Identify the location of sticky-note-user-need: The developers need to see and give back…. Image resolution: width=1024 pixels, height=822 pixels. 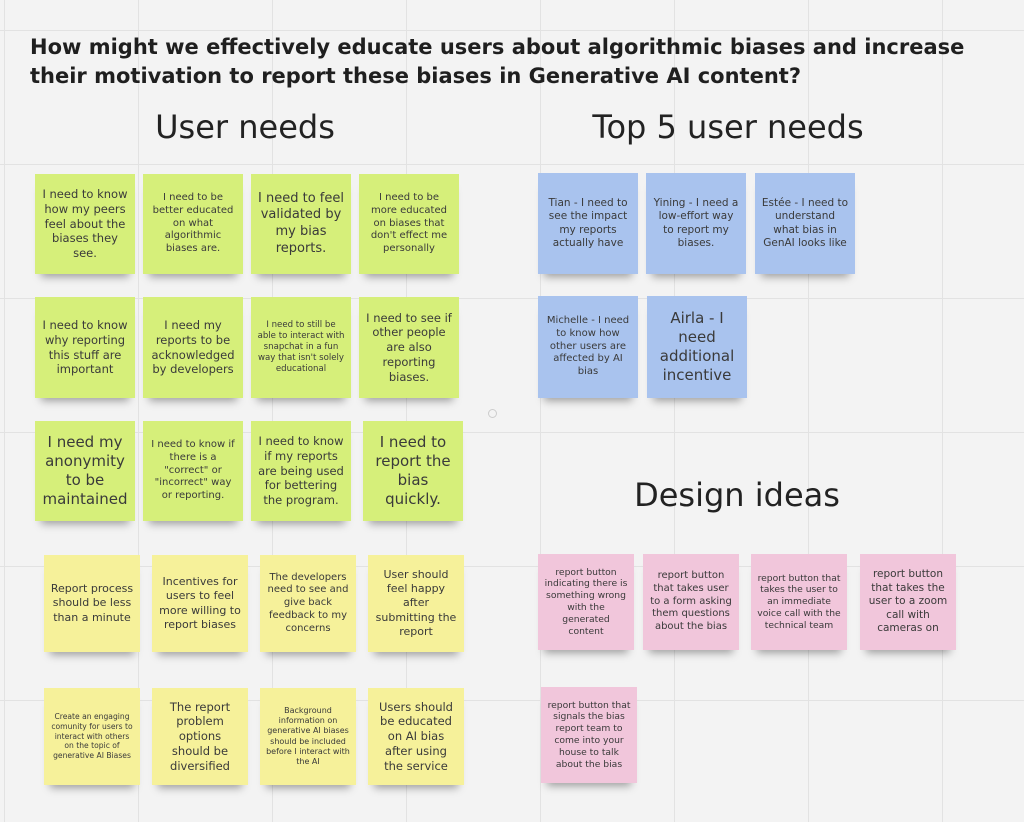
(308, 603).